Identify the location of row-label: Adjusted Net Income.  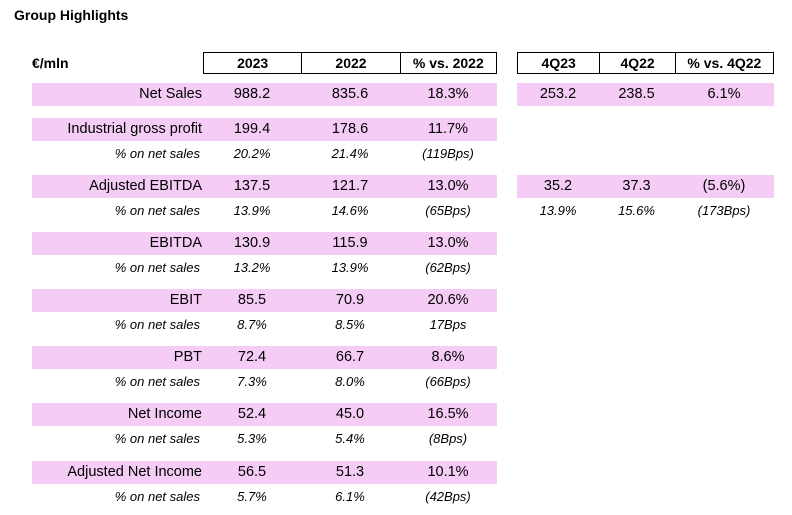
(134, 472).